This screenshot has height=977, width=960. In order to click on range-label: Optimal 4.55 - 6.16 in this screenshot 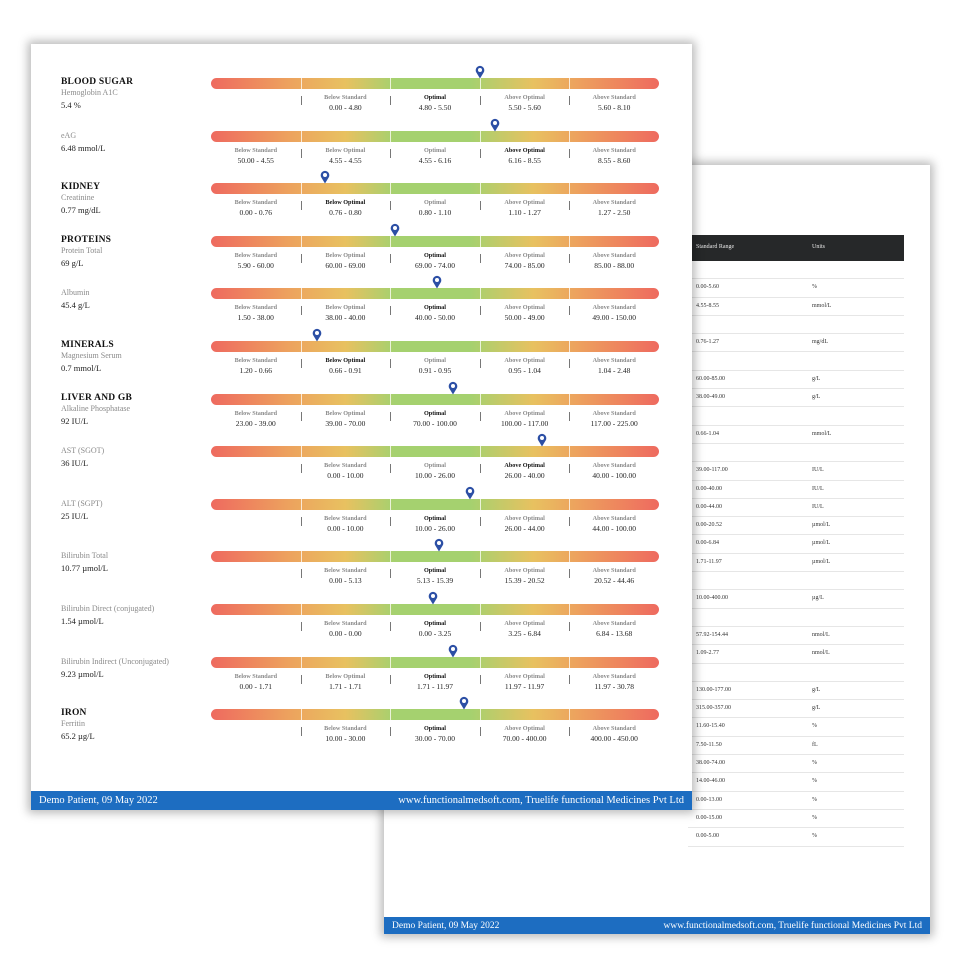, I will do `click(435, 156)`.